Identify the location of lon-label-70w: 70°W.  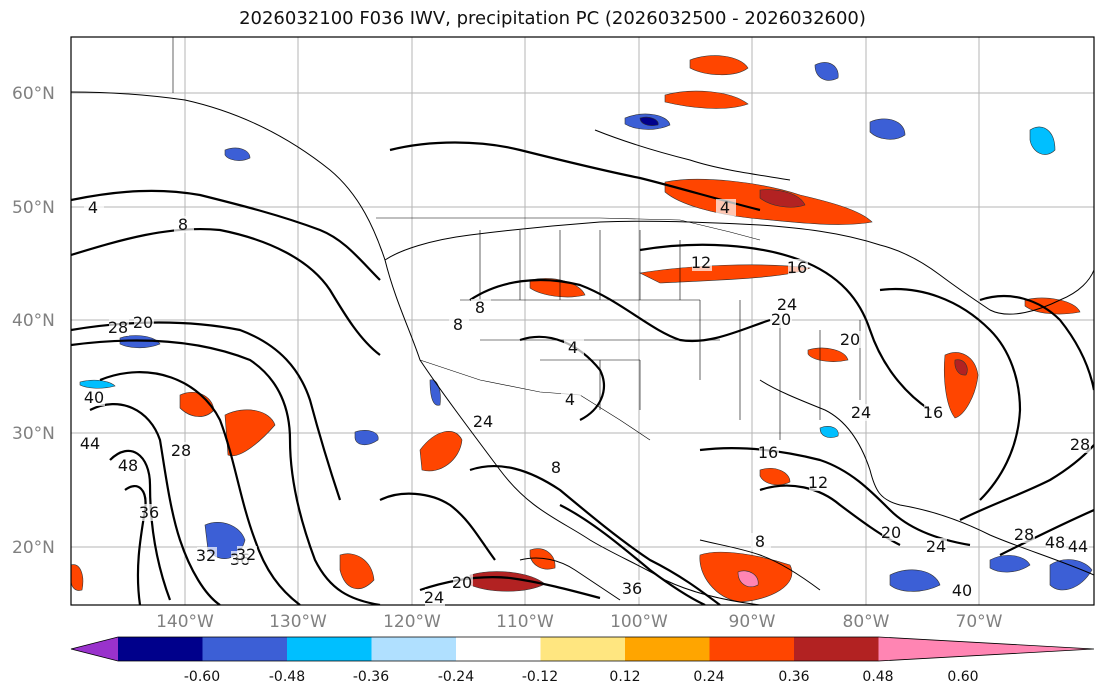
(979, 622).